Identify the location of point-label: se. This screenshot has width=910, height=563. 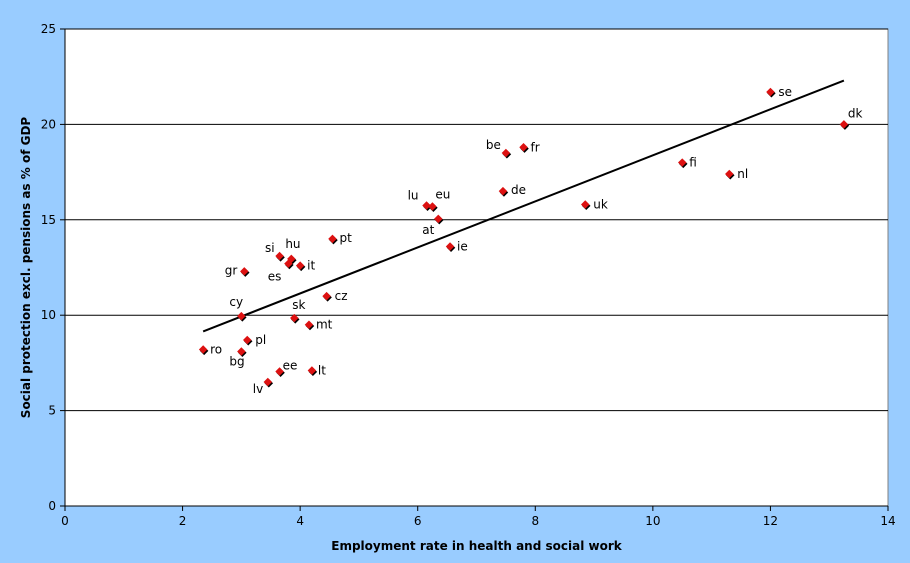
(785, 92).